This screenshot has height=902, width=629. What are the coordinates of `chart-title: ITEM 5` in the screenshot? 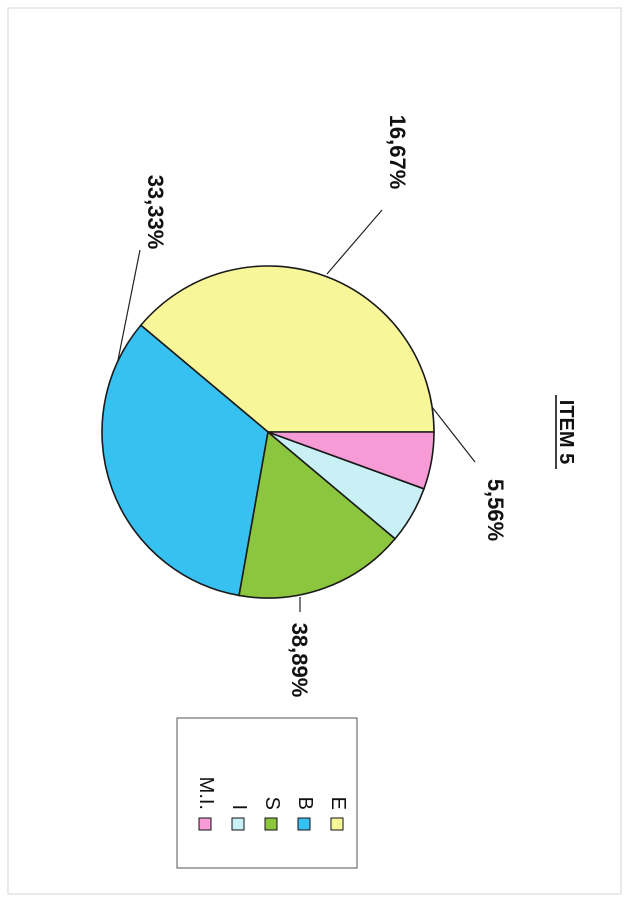 It's located at (566, 432).